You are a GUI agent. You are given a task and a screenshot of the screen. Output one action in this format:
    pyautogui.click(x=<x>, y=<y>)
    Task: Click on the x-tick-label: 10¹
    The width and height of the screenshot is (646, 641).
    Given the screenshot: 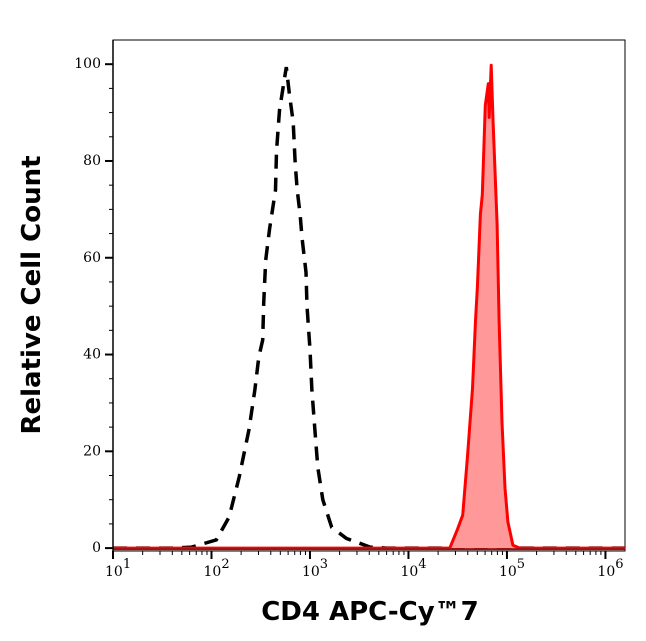 What is the action you would take?
    pyautogui.click(x=118, y=568)
    